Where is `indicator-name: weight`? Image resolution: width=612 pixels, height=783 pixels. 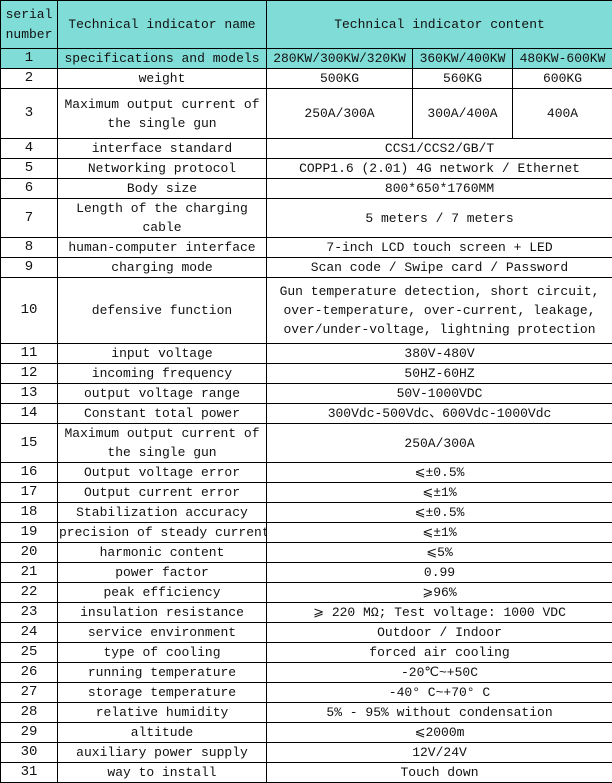 indicator-name: weight is located at coordinates (162, 79).